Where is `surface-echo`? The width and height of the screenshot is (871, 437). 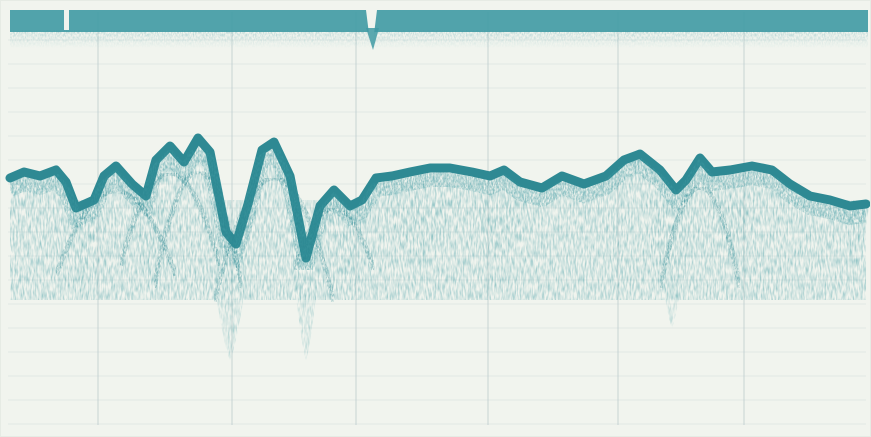
surface-echo is located at coordinates (439, 21).